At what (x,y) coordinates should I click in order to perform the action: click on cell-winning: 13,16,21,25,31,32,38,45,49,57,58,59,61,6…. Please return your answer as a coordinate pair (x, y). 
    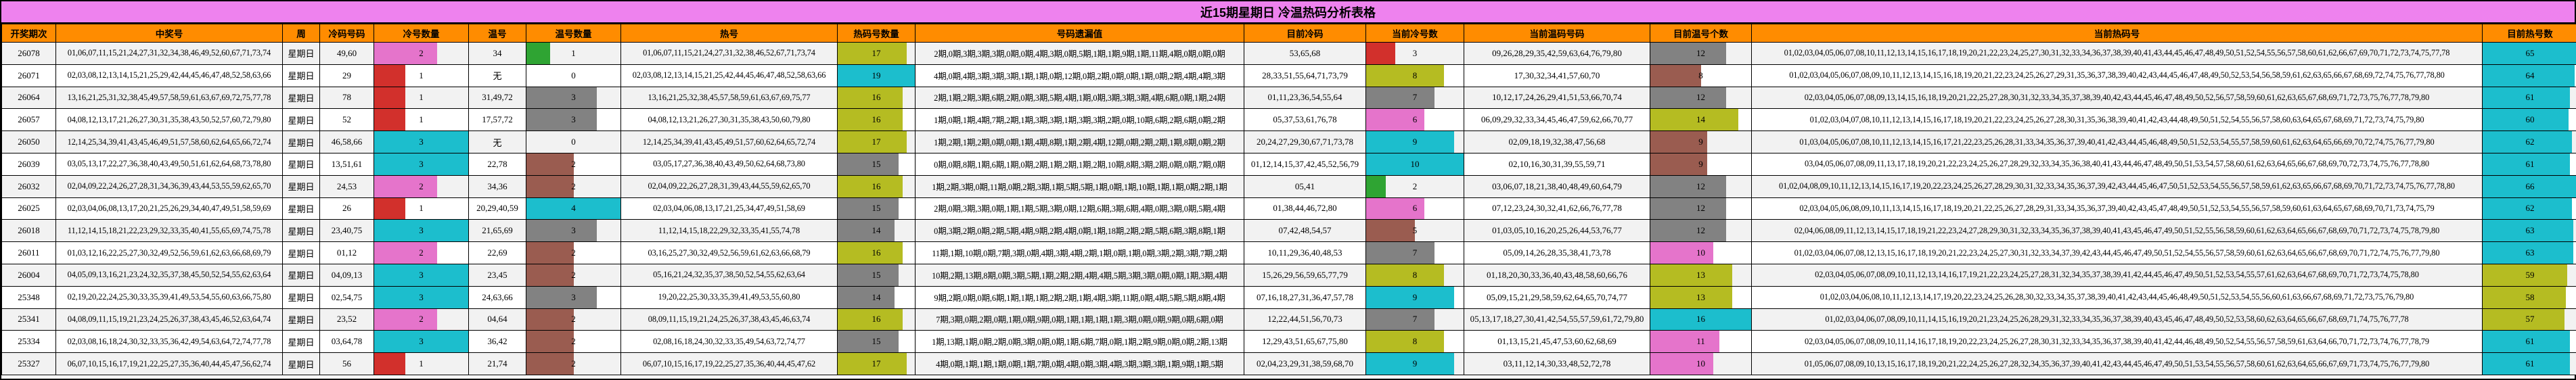
    Looking at the image, I should click on (169, 98).